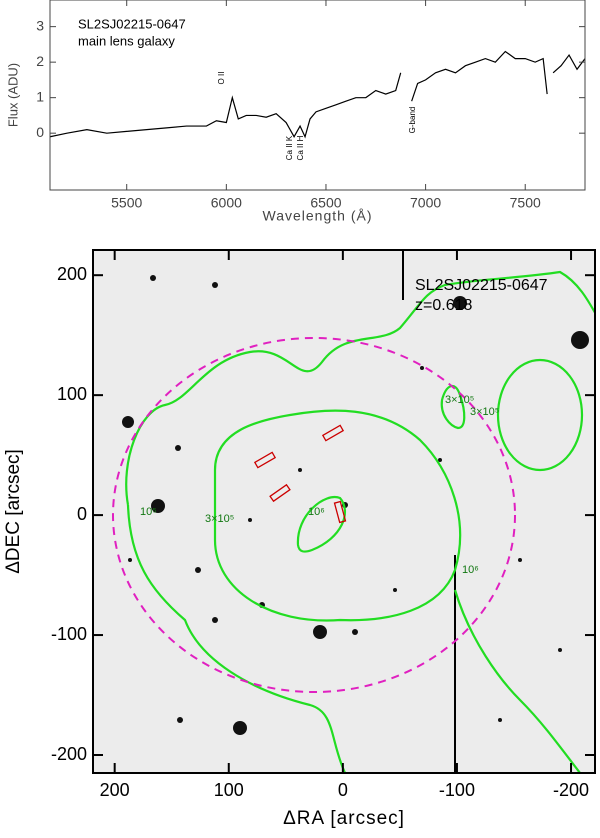  What do you see at coordinates (72, 274) in the screenshot?
I see `y-tick-label: 200` at bounding box center [72, 274].